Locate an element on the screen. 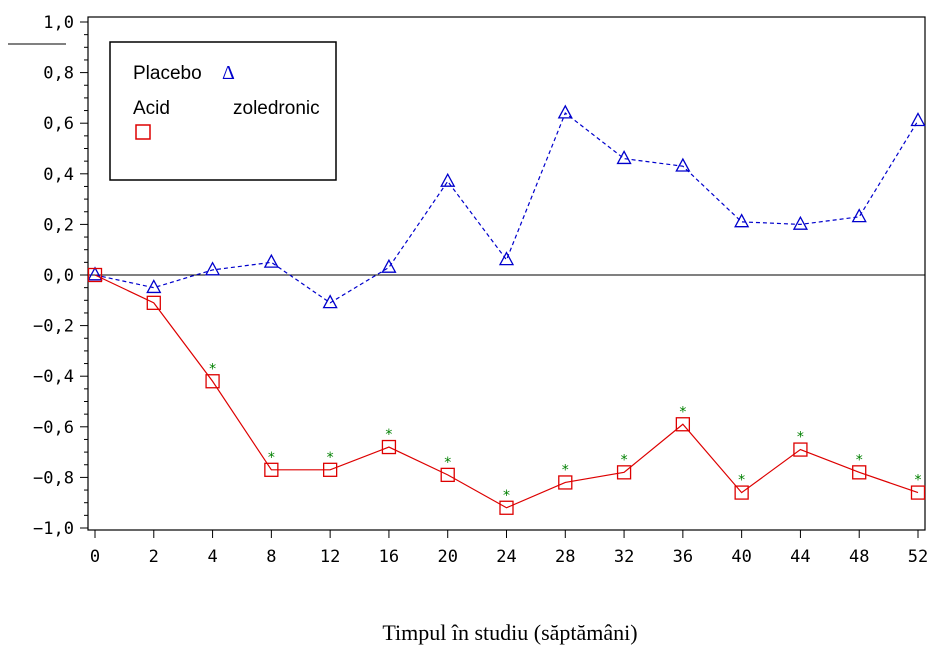 Image resolution: width=933 pixels, height=650 pixels. x-tick-label: 44 is located at coordinates (800, 557).